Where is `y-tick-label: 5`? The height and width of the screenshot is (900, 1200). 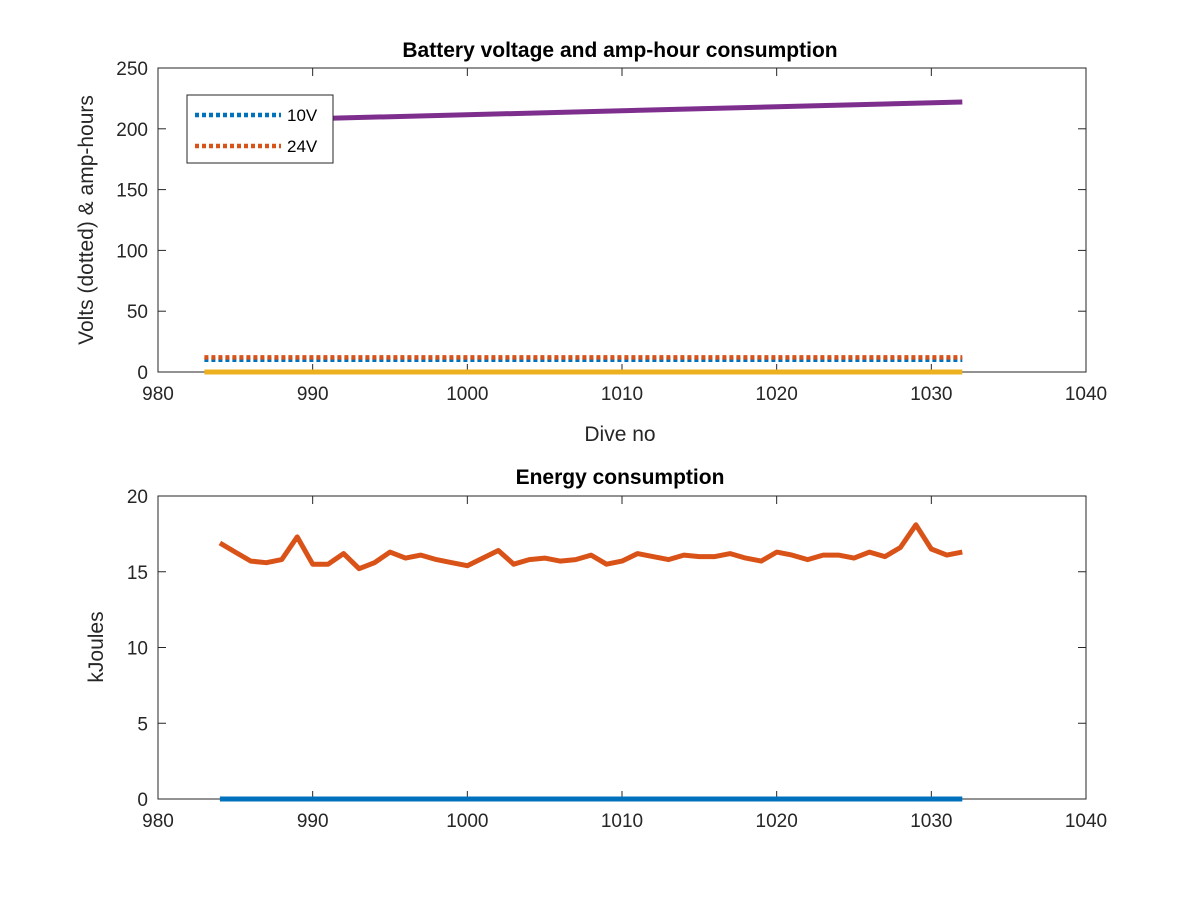
y-tick-label: 5 is located at coordinates (142, 724).